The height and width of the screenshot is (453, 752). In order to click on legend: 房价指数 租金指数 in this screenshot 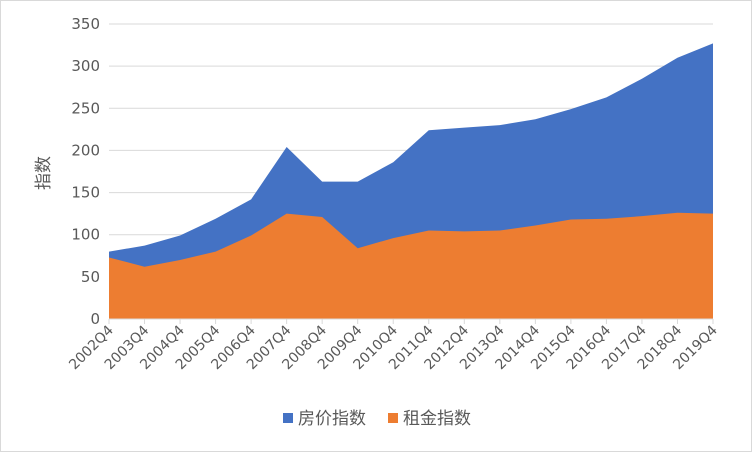, I will do `click(377, 419)`.